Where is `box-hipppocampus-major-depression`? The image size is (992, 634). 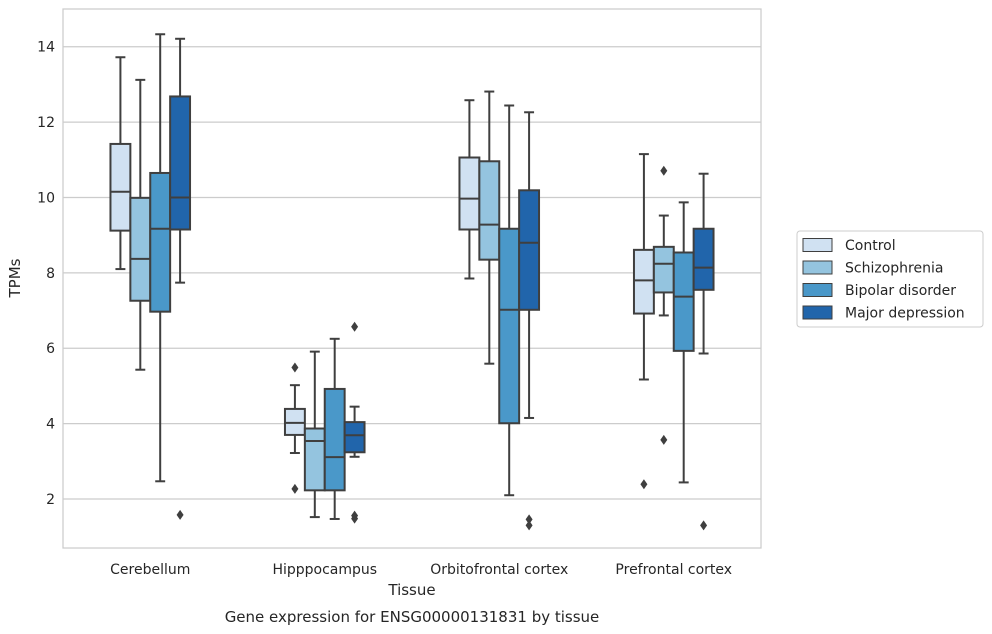
box-hipppocampus-major-depression is located at coordinates (354, 422).